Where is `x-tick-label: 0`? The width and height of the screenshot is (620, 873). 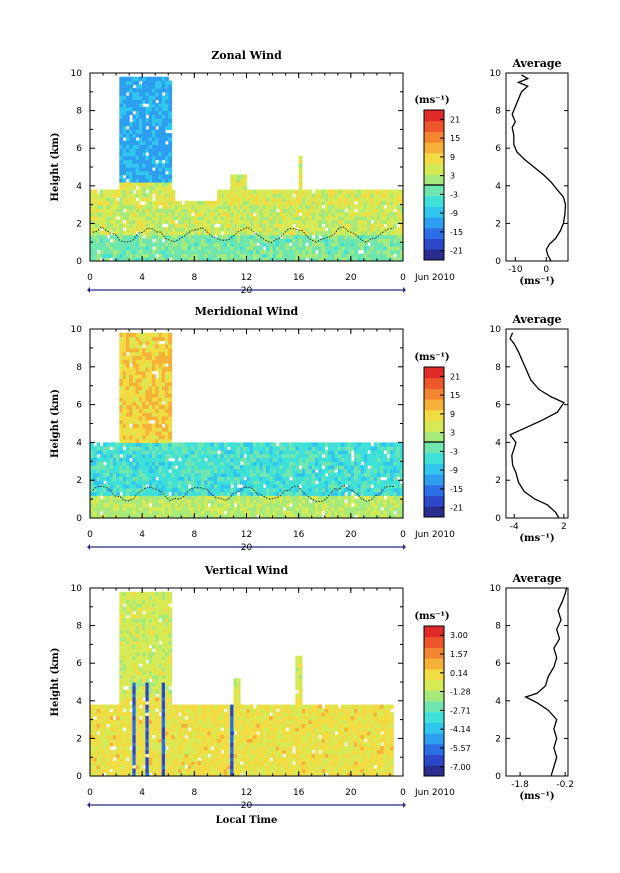
x-tick-label: 0 is located at coordinates (403, 535).